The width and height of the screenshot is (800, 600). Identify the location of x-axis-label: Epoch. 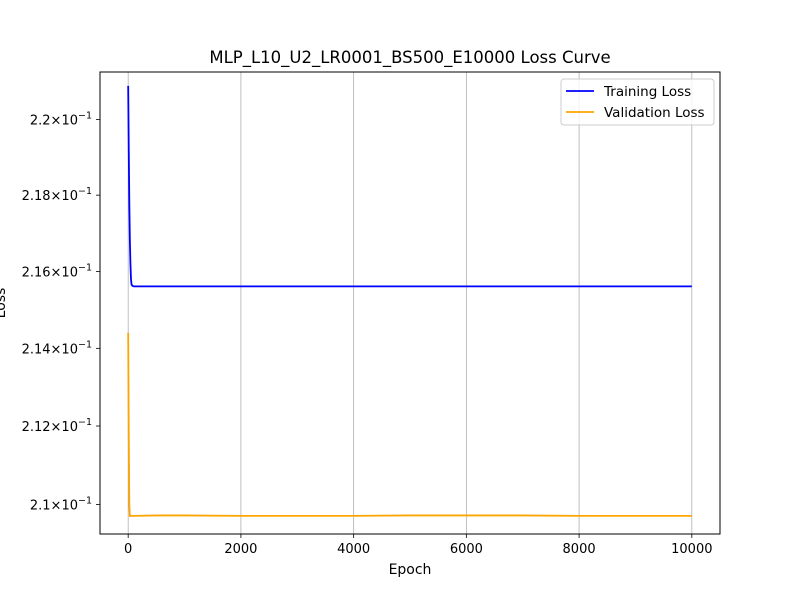
(410, 570).